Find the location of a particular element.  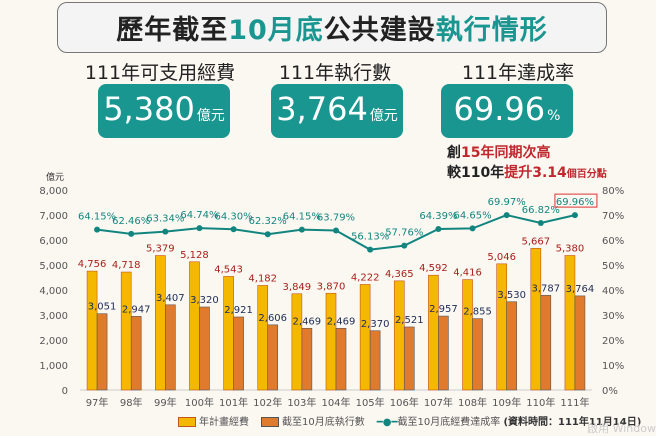

kpi-label-executed: 111年執行數 is located at coordinates (335, 73).